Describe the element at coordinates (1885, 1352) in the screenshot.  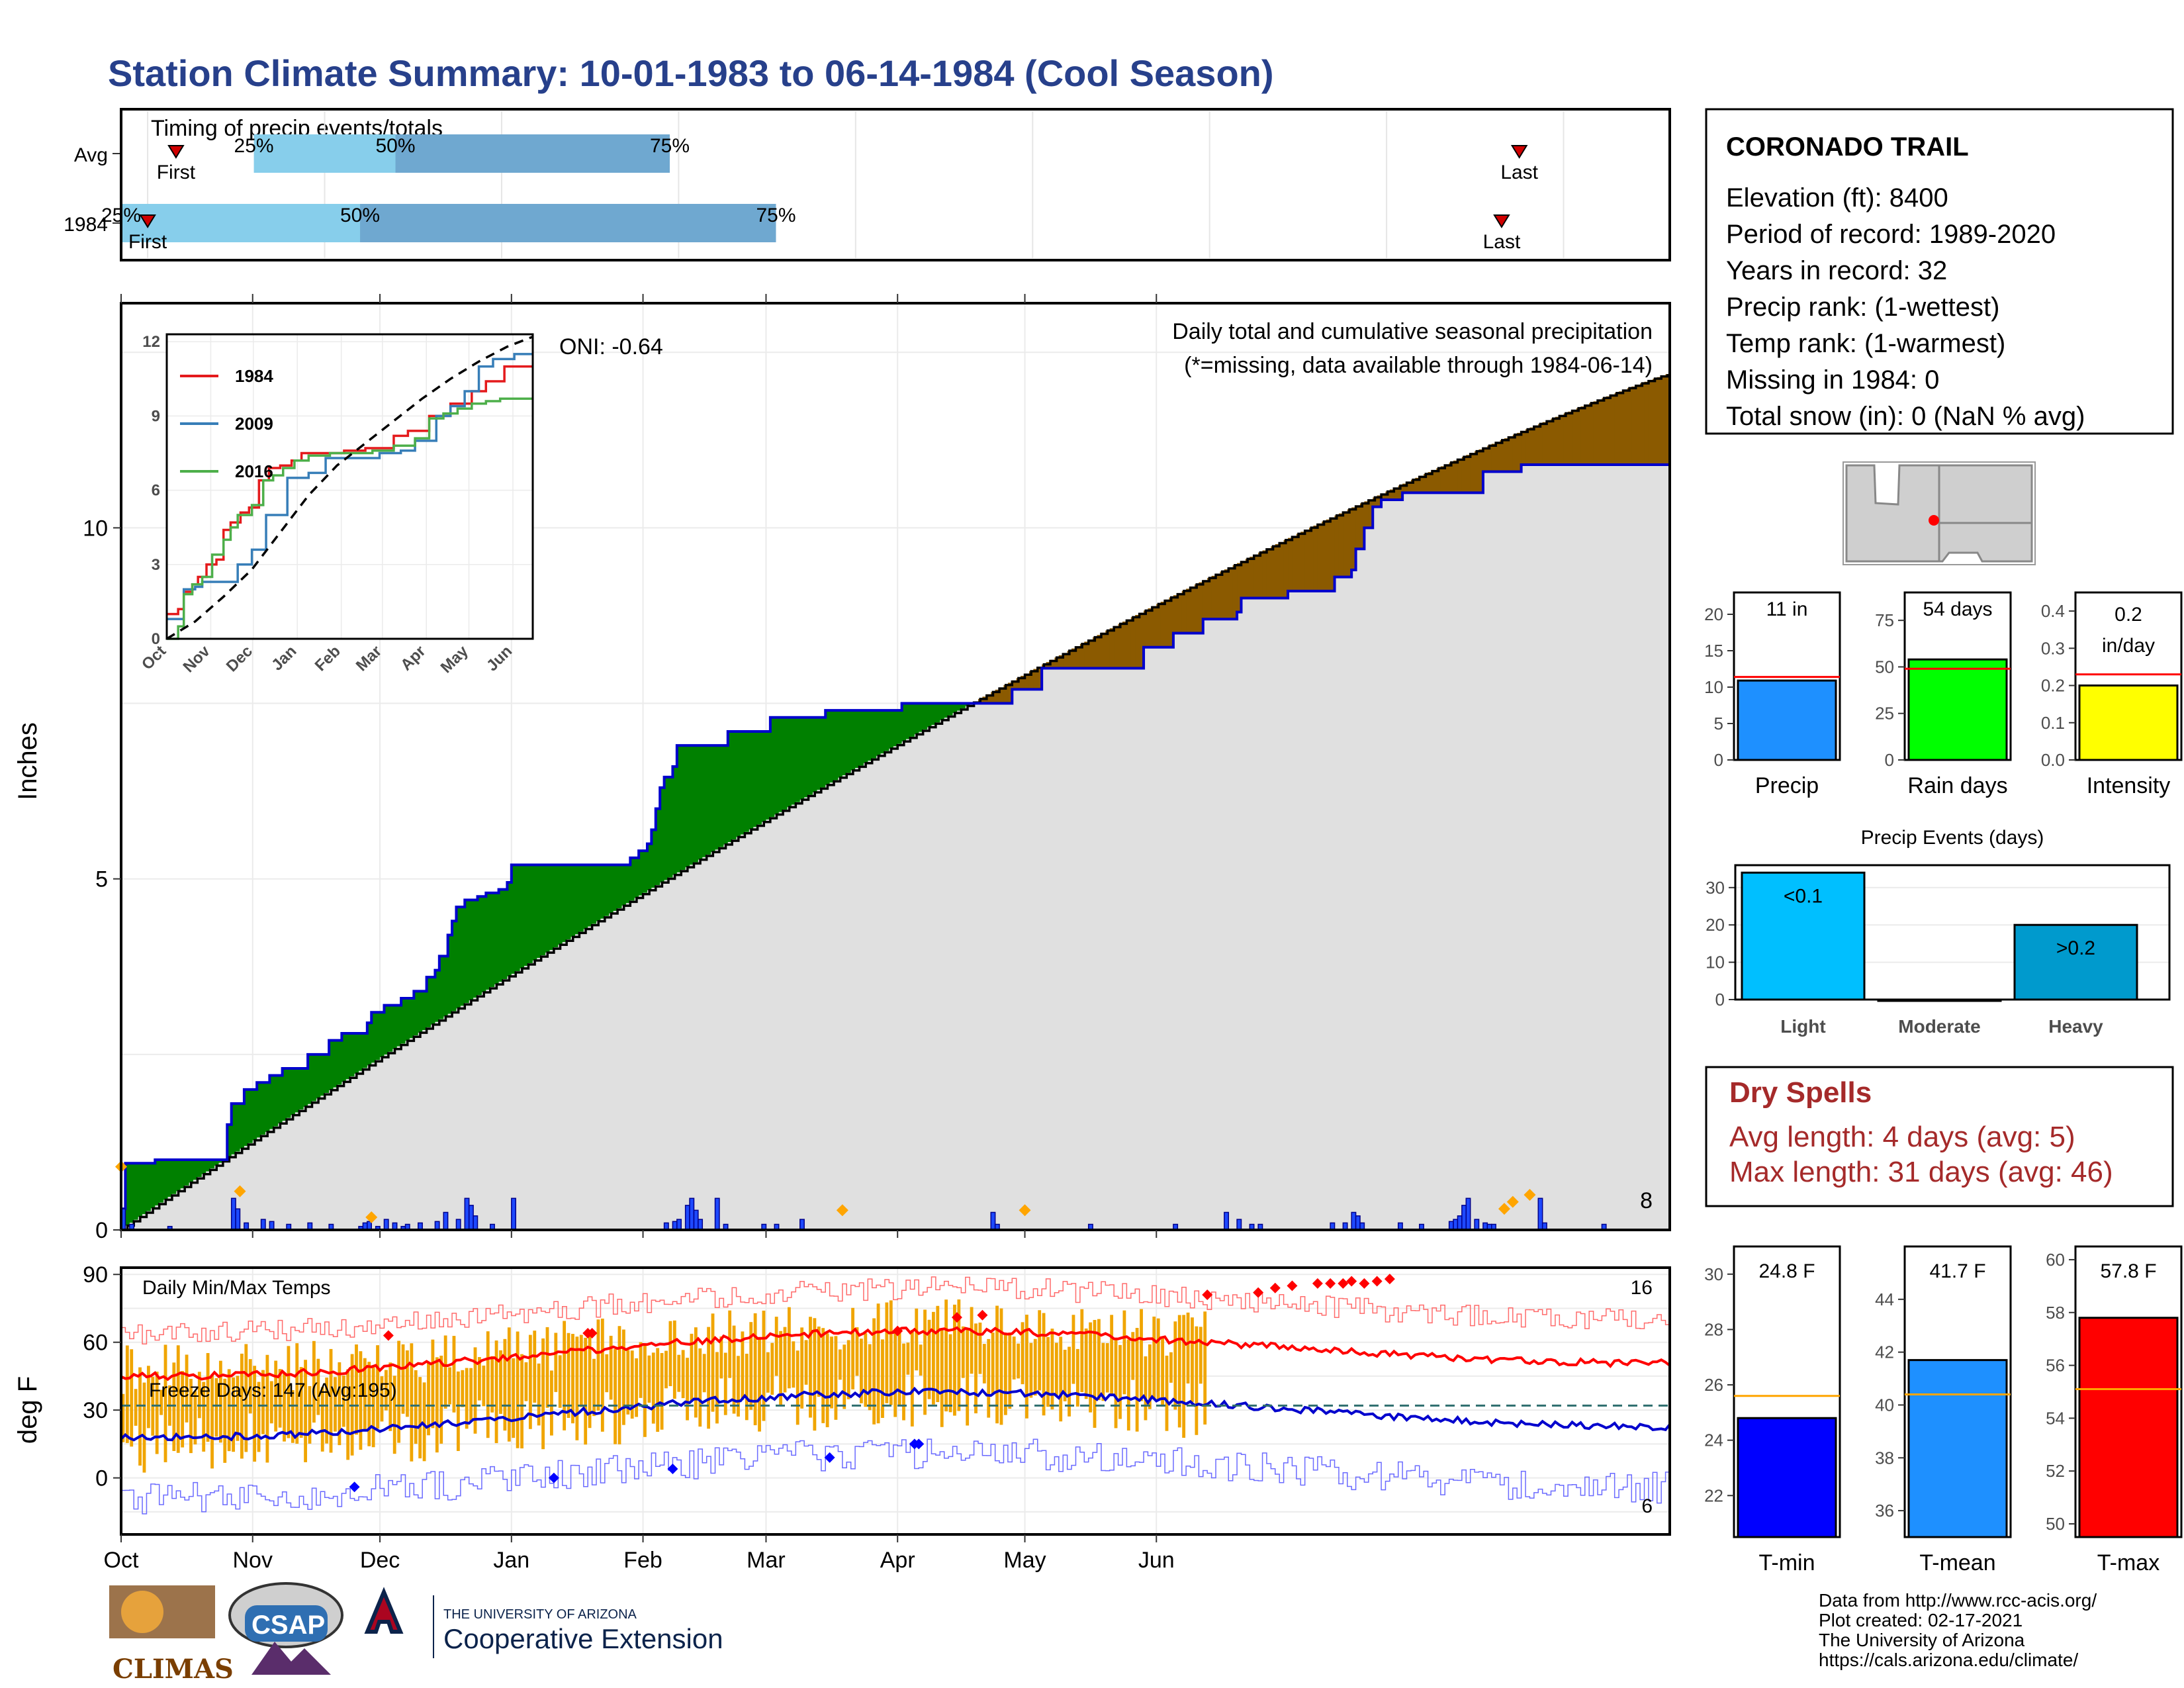
I see `summary-bar-tick-label: 42` at that location.